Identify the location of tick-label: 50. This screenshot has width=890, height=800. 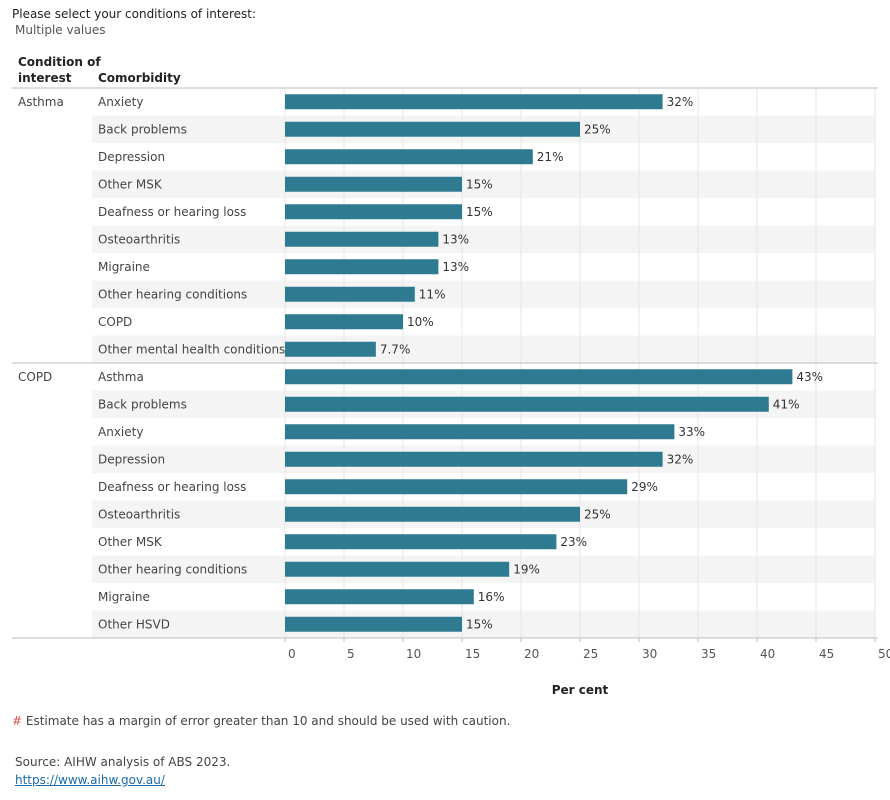
(884, 654).